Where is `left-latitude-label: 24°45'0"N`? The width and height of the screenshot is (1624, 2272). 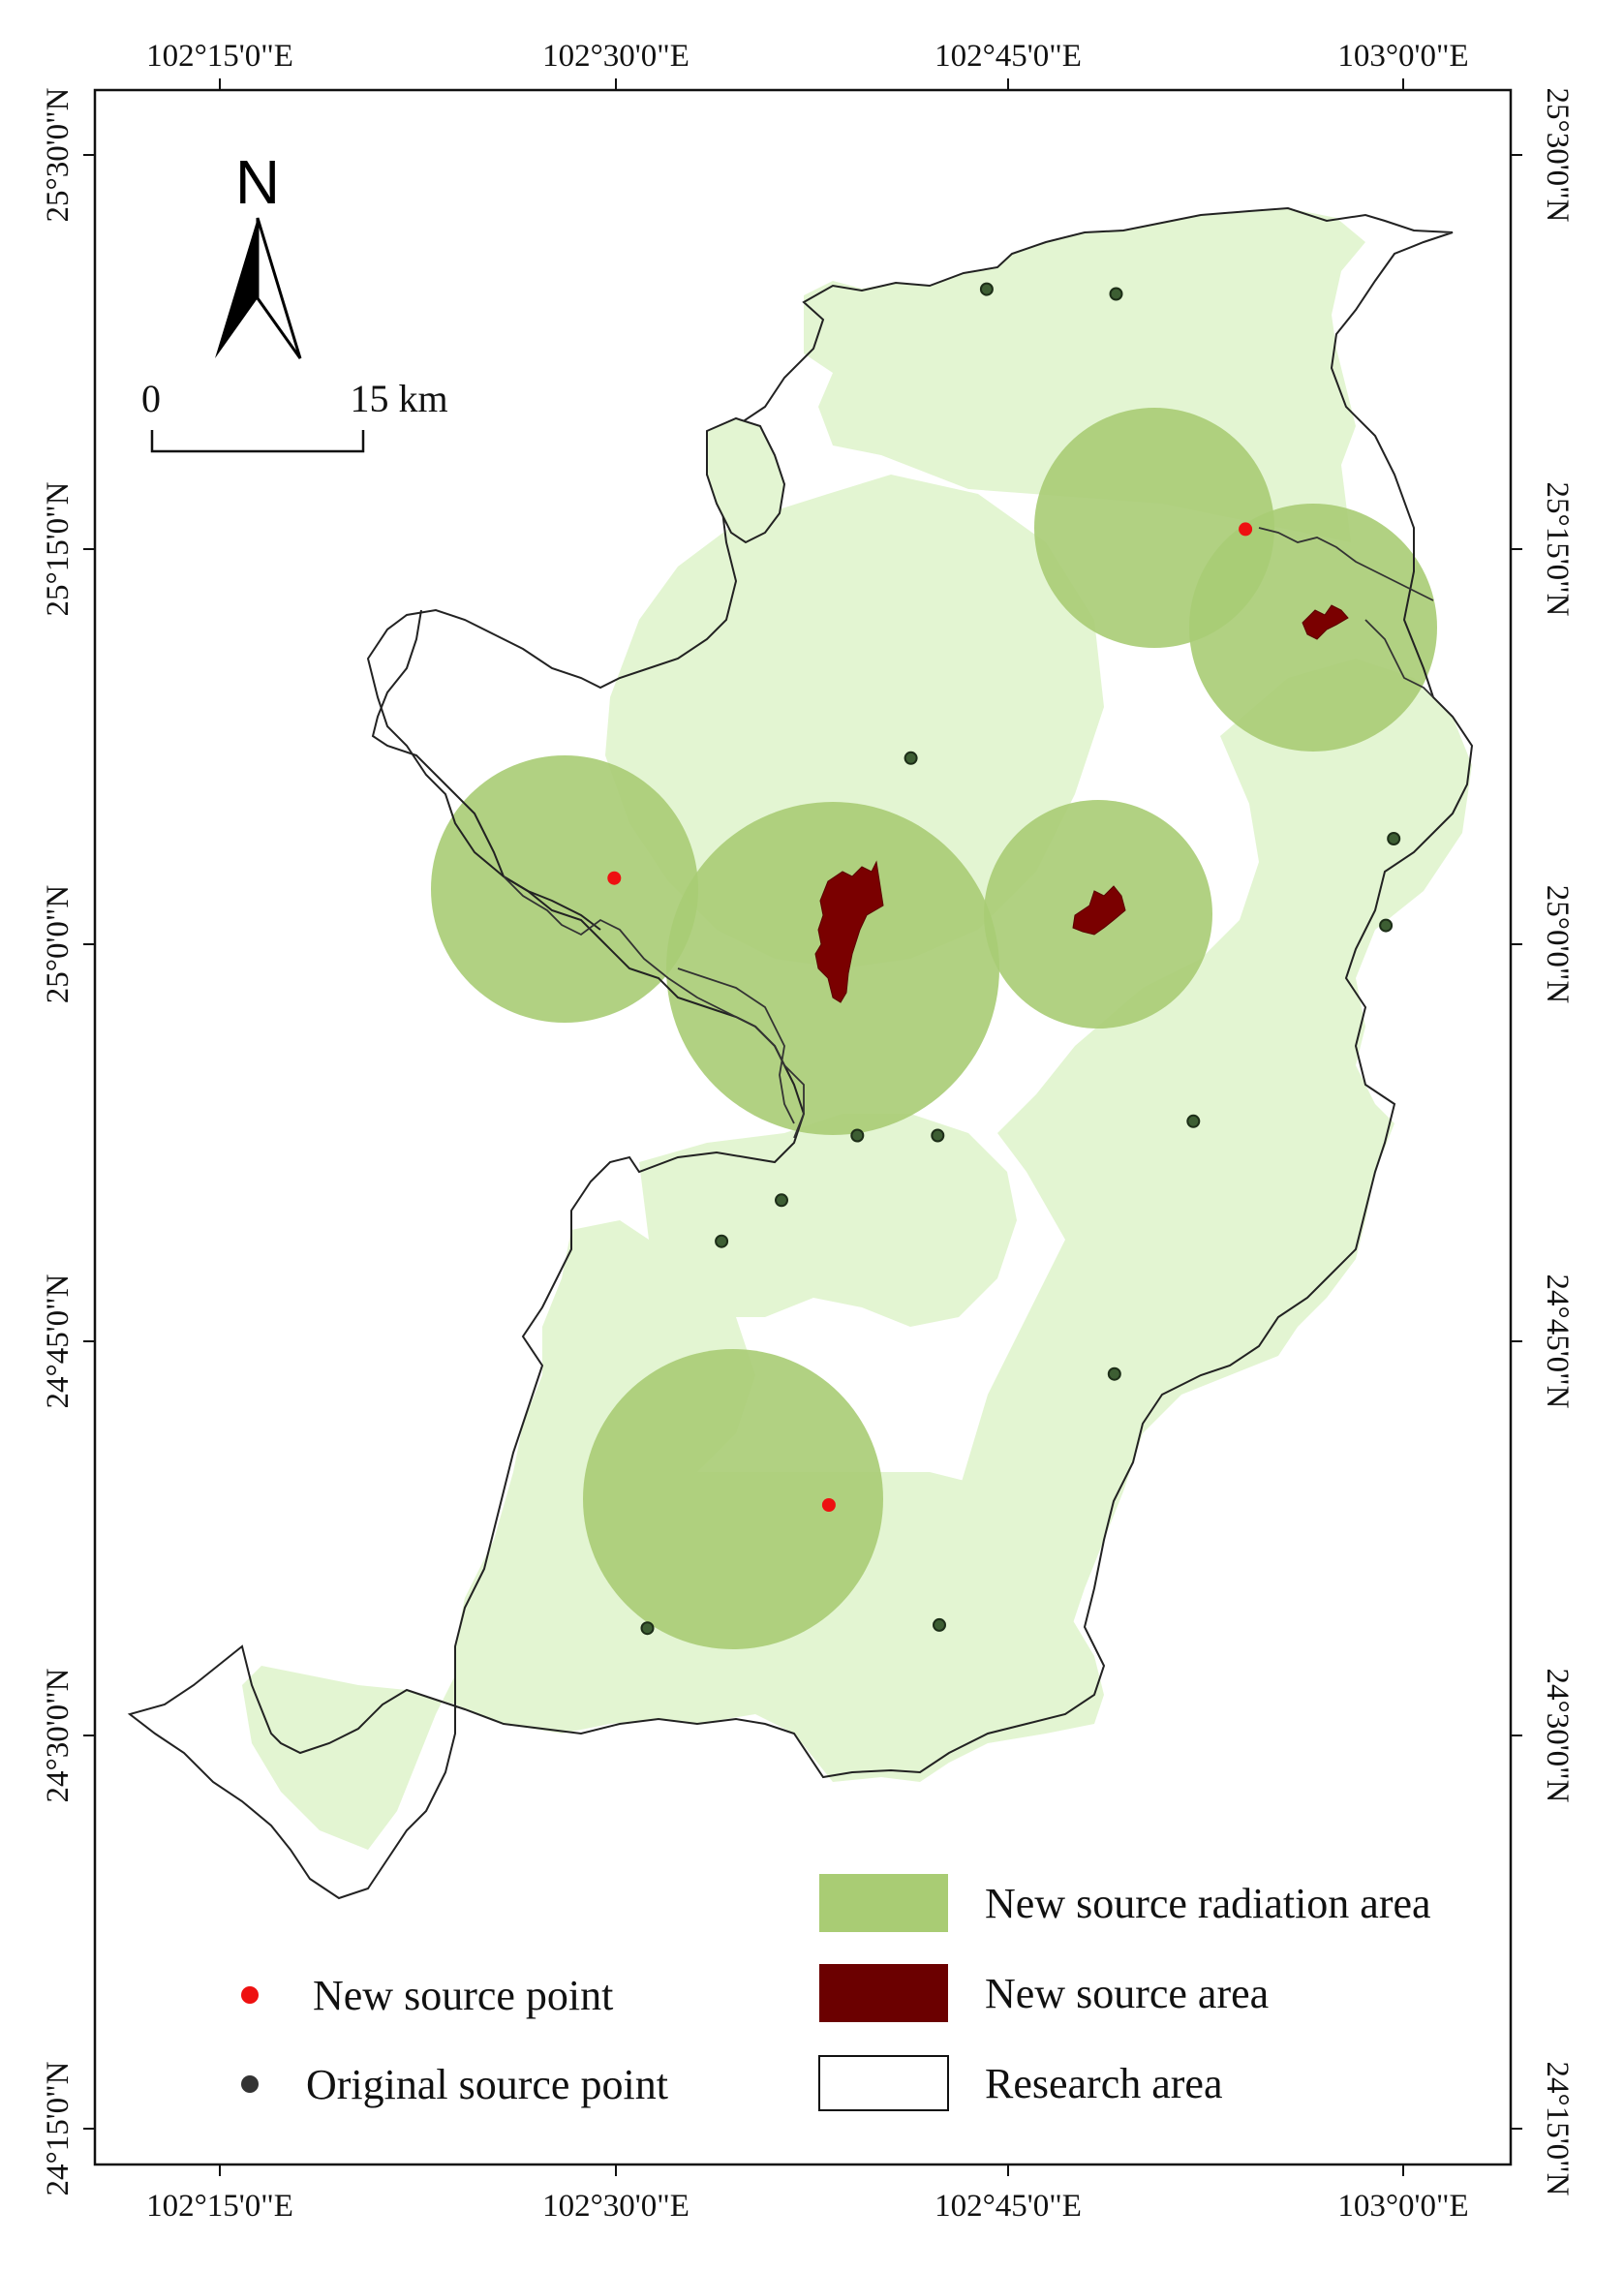
left-latitude-label: 24°45'0"N is located at coordinates (58, 1341).